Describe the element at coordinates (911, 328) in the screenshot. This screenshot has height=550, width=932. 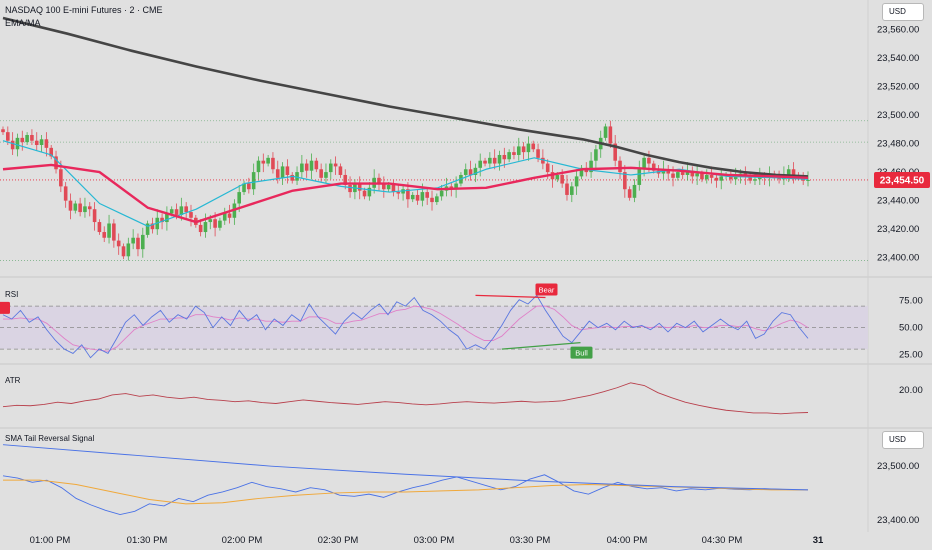
I see `rsi-tick-label: 50.00` at that location.